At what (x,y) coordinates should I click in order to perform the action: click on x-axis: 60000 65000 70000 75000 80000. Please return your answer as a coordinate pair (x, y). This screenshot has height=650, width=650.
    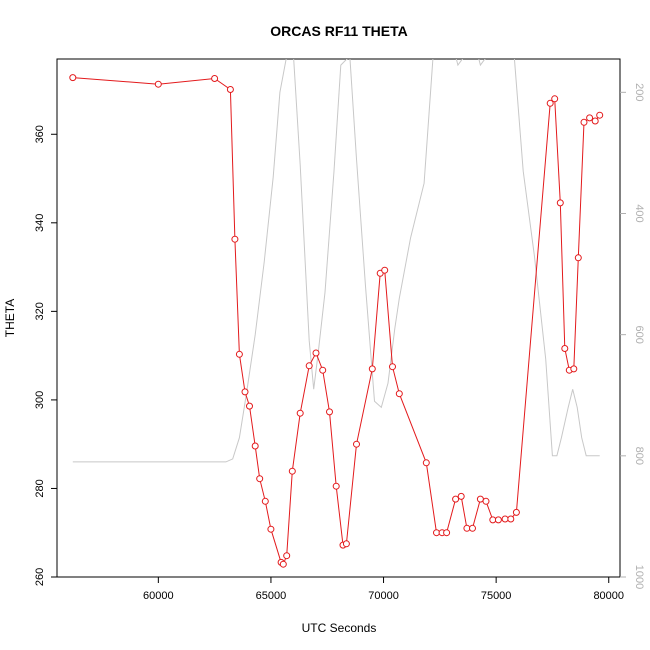
    Looking at the image, I should click on (383, 589).